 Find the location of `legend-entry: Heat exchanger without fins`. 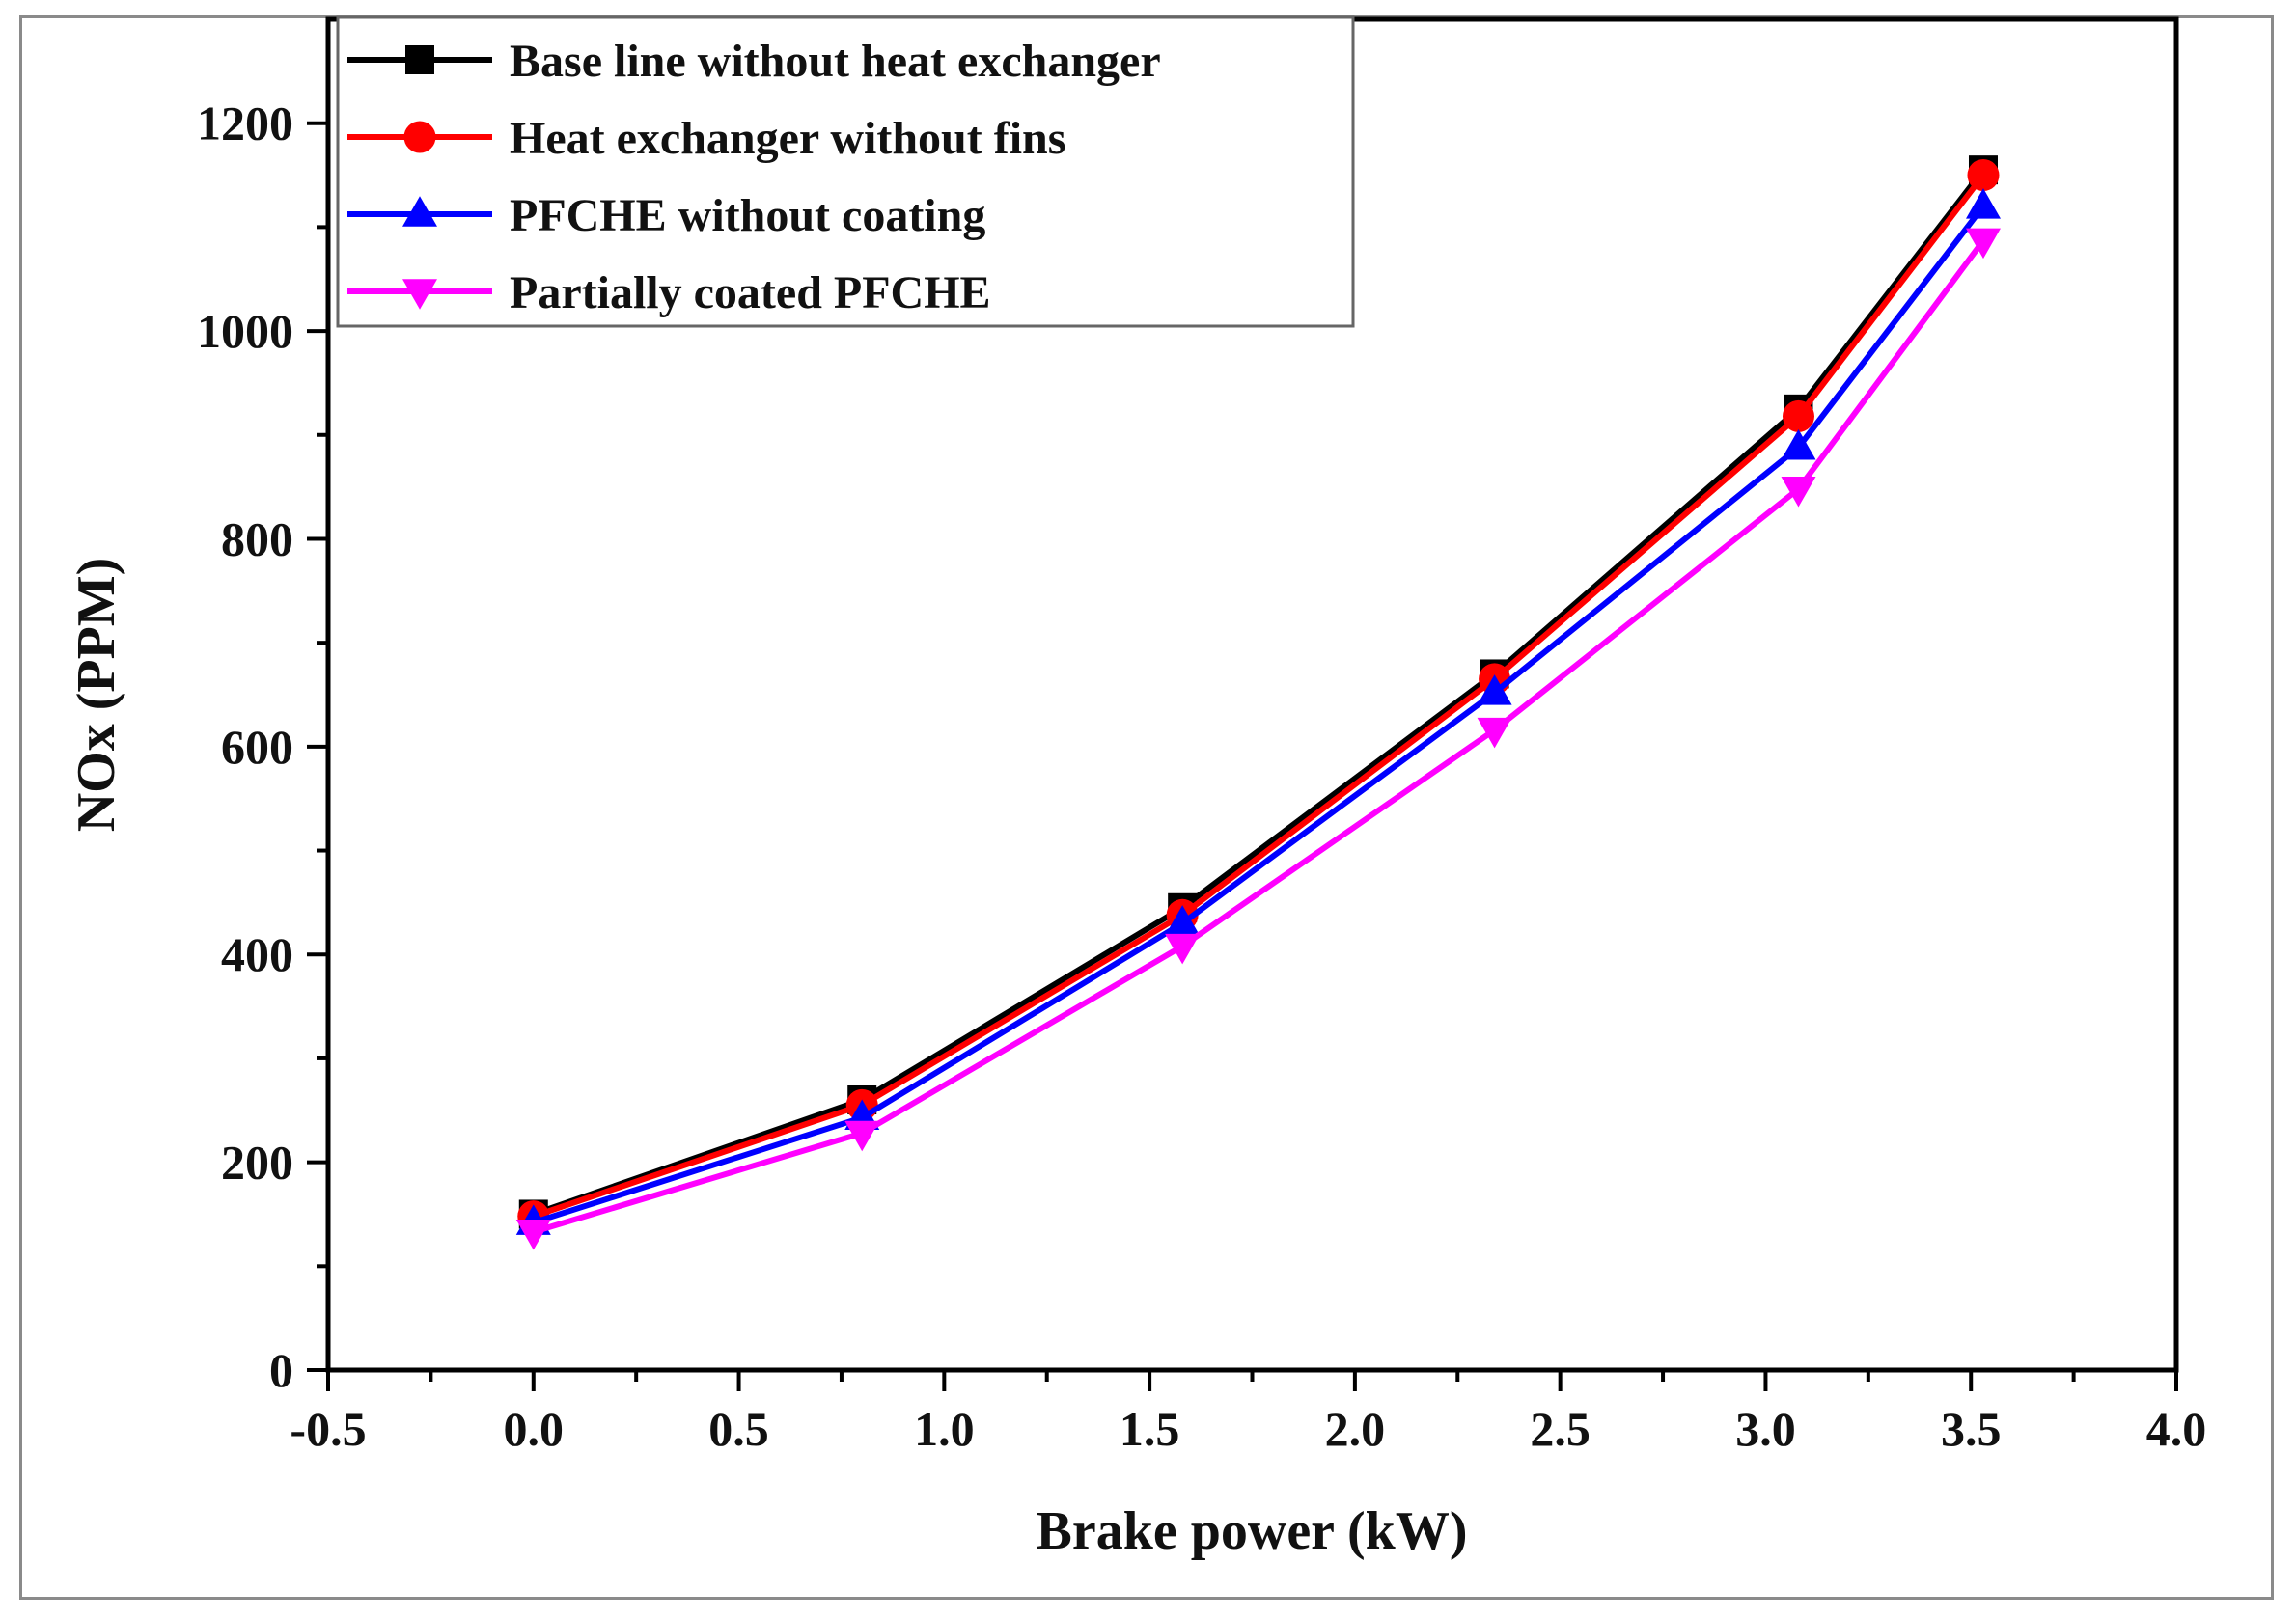

legend-entry: Heat exchanger without fins is located at coordinates (706, 138).